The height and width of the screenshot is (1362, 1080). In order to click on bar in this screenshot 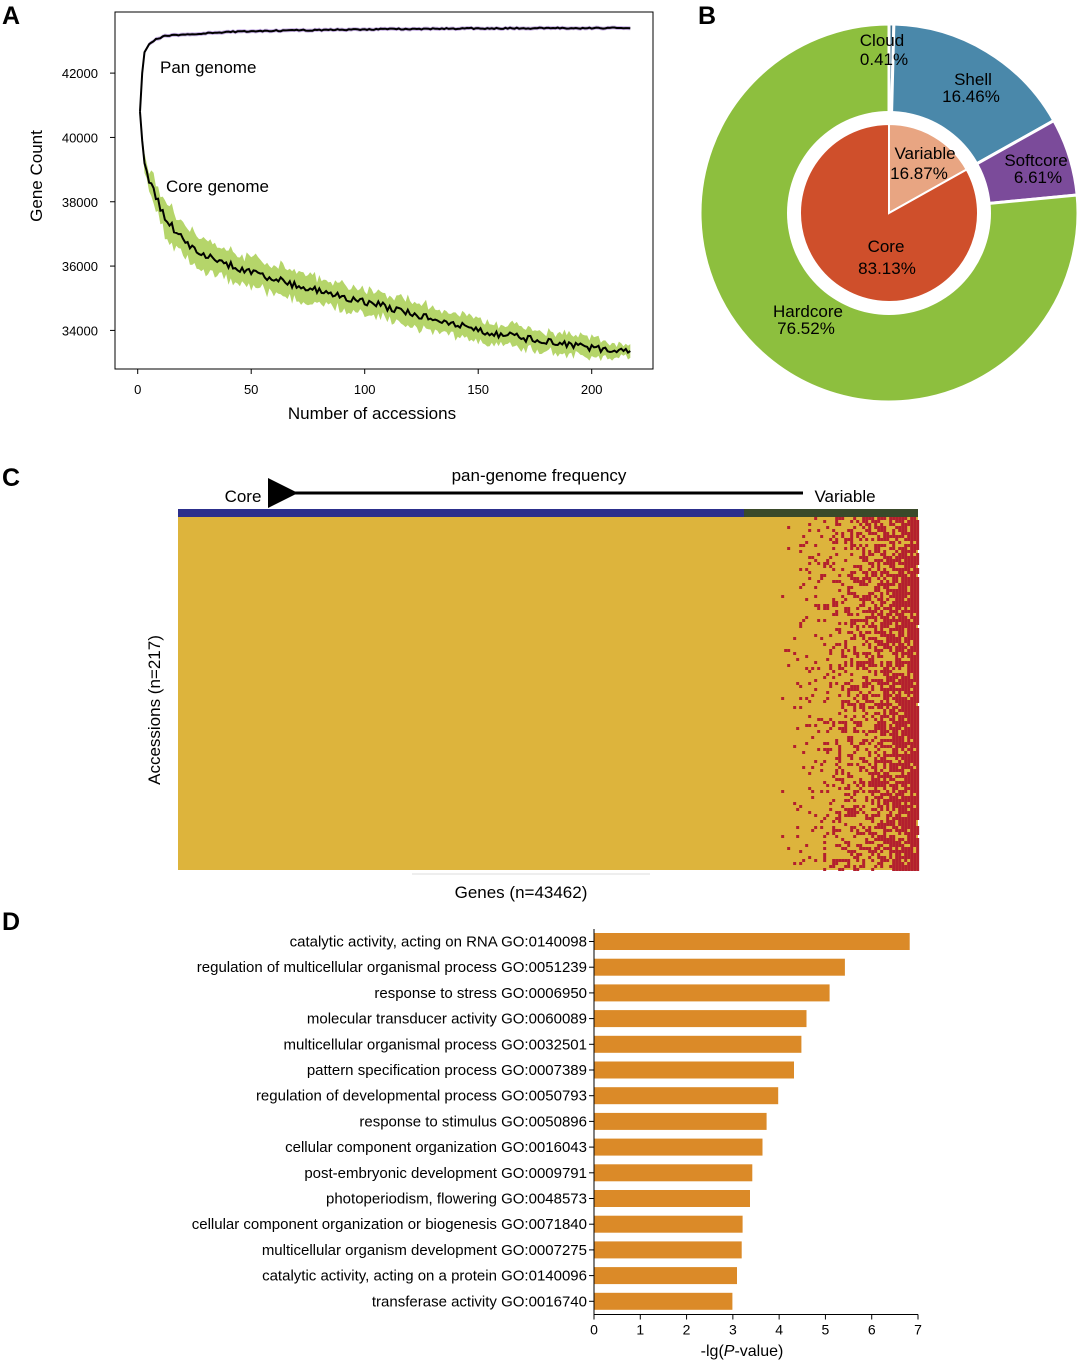, I will do `click(712, 993)`.